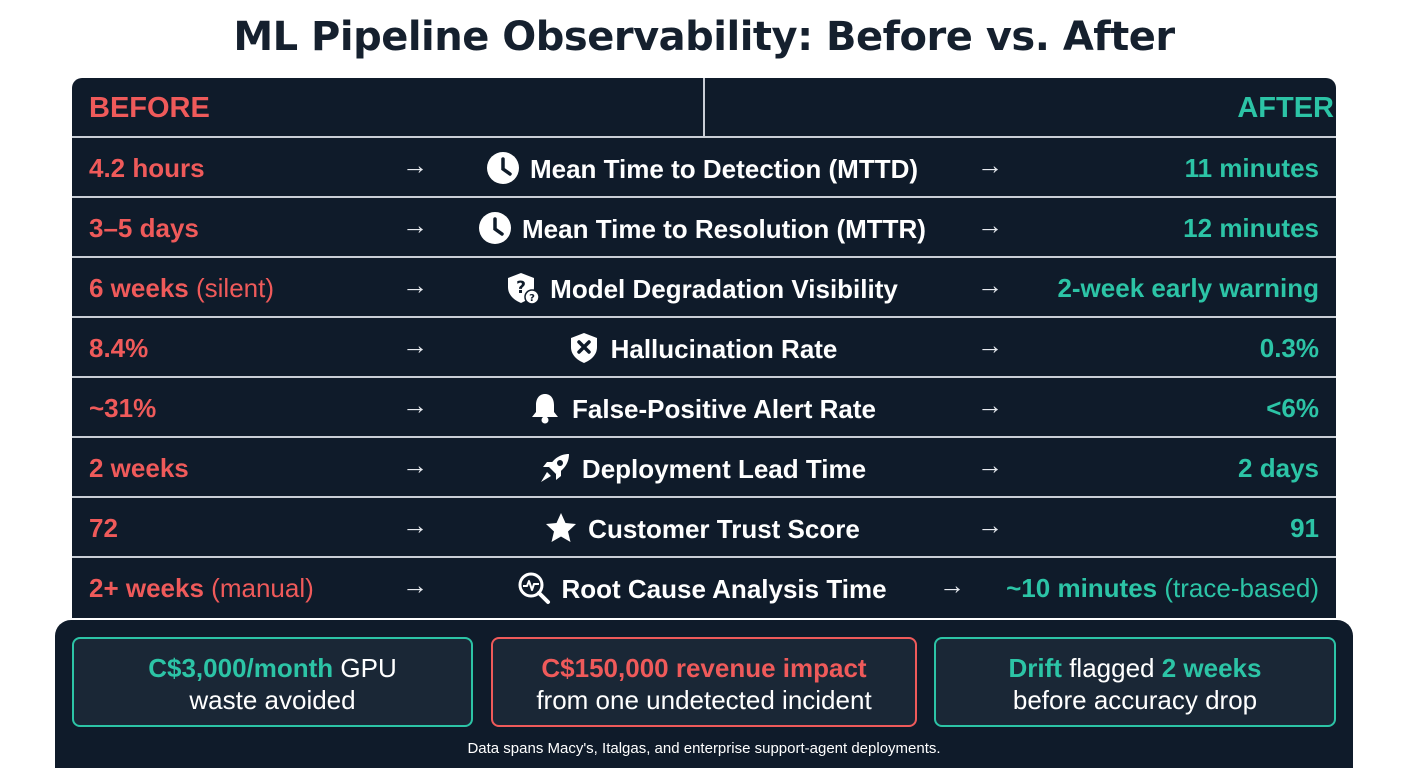 This screenshot has width=1408, height=768. Describe the element at coordinates (144, 228) in the screenshot. I see `before-value: 3–5 days` at that location.